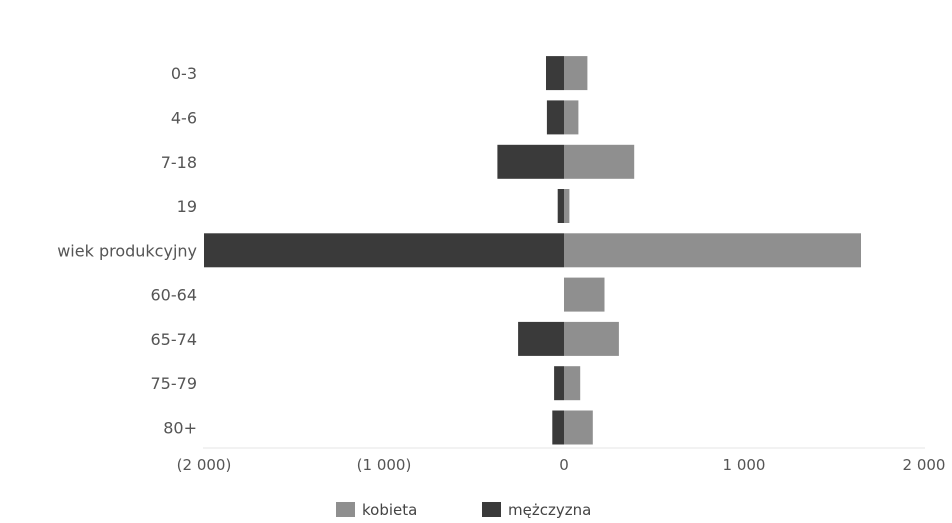  I want to click on legend-swatch-kobieta, so click(345, 509).